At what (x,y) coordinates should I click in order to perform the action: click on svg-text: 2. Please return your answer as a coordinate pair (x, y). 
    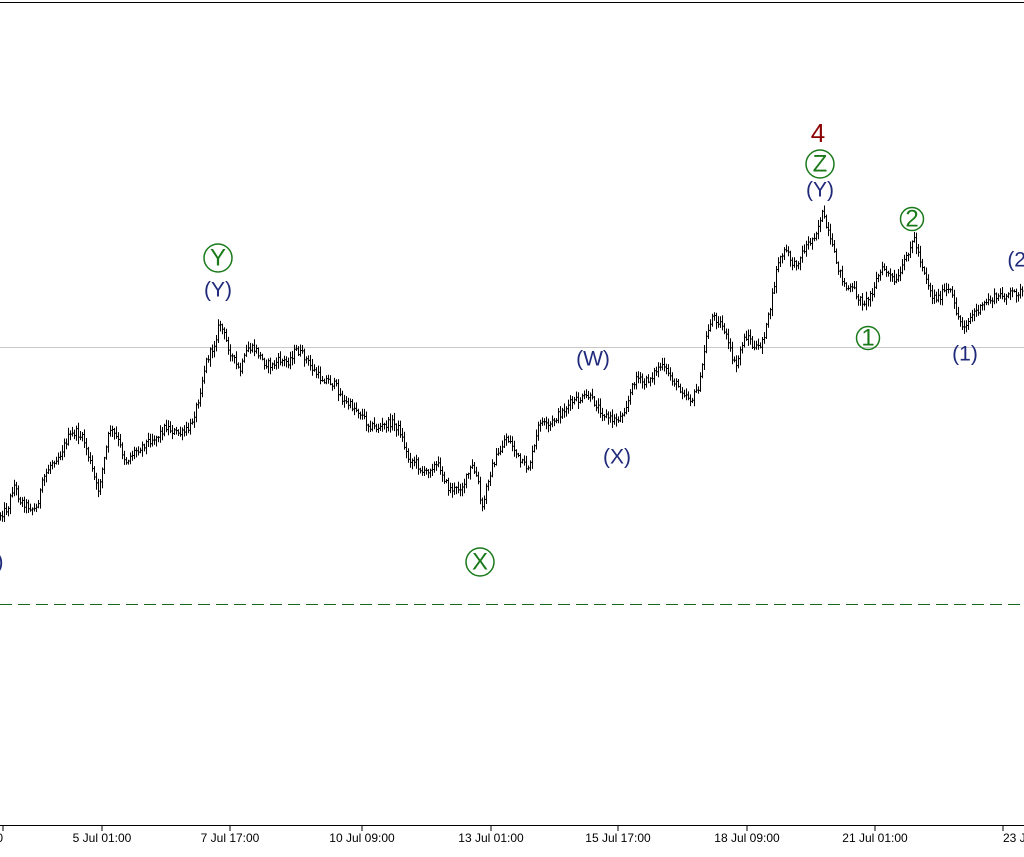
    Looking at the image, I should click on (911, 219).